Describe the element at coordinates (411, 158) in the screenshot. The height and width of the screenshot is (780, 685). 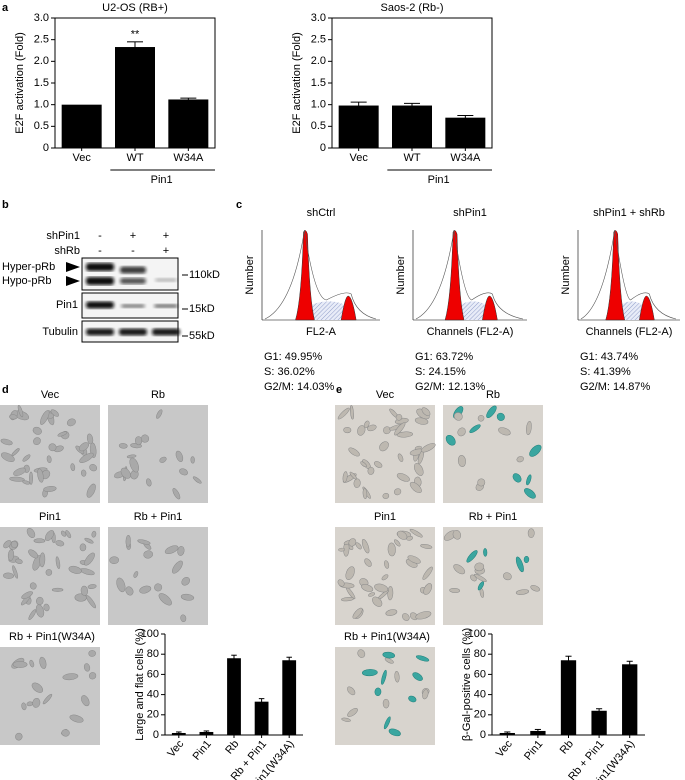
I see `x-tick-label: WT` at that location.